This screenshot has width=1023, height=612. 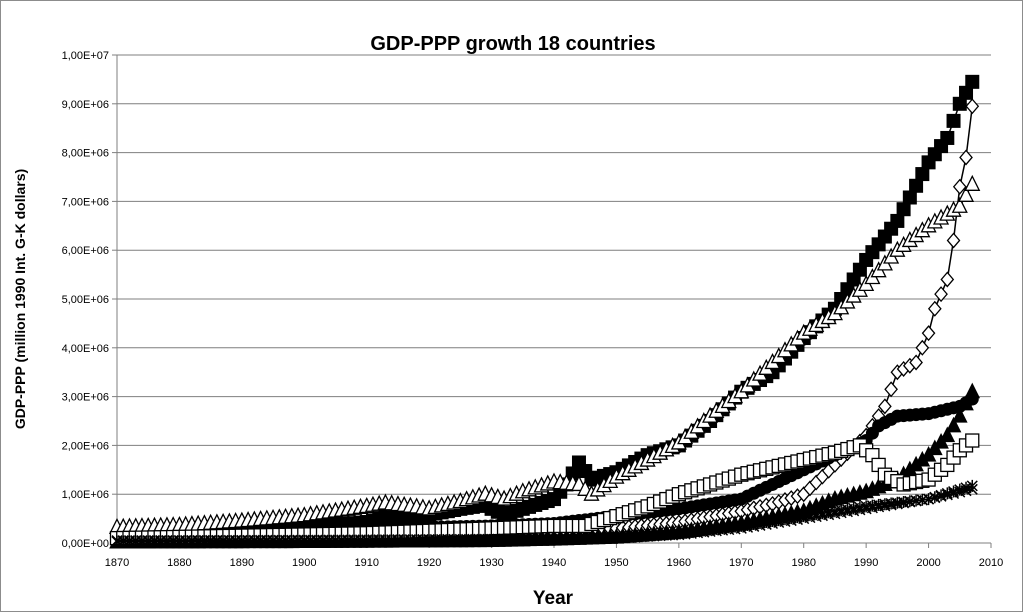 What do you see at coordinates (85, 398) in the screenshot?
I see `y-tick-label: 3,00E+06` at bounding box center [85, 398].